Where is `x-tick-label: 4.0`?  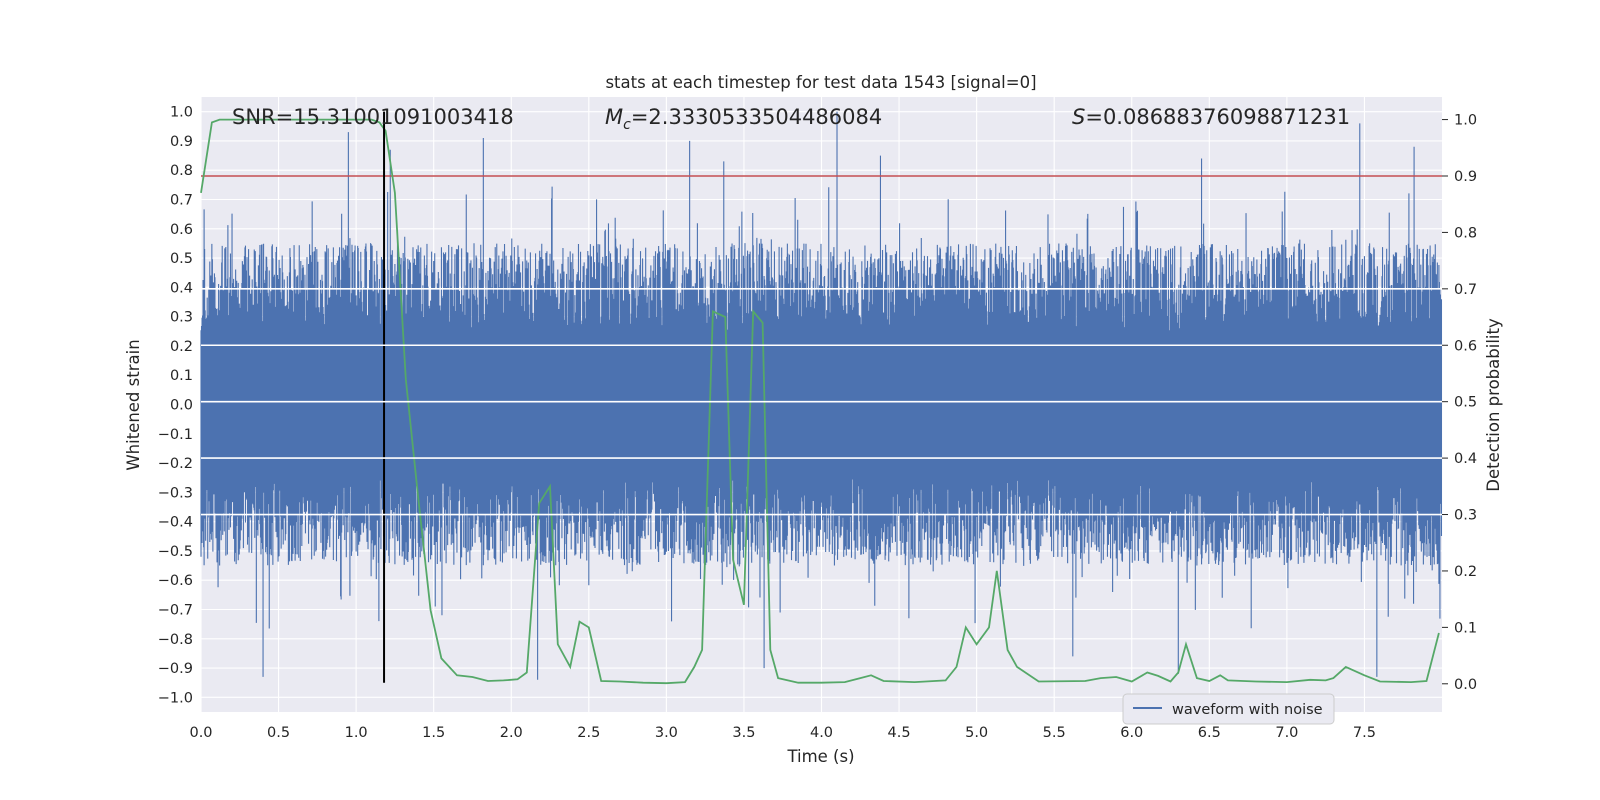
x-tick-label: 4.0 is located at coordinates (821, 733).